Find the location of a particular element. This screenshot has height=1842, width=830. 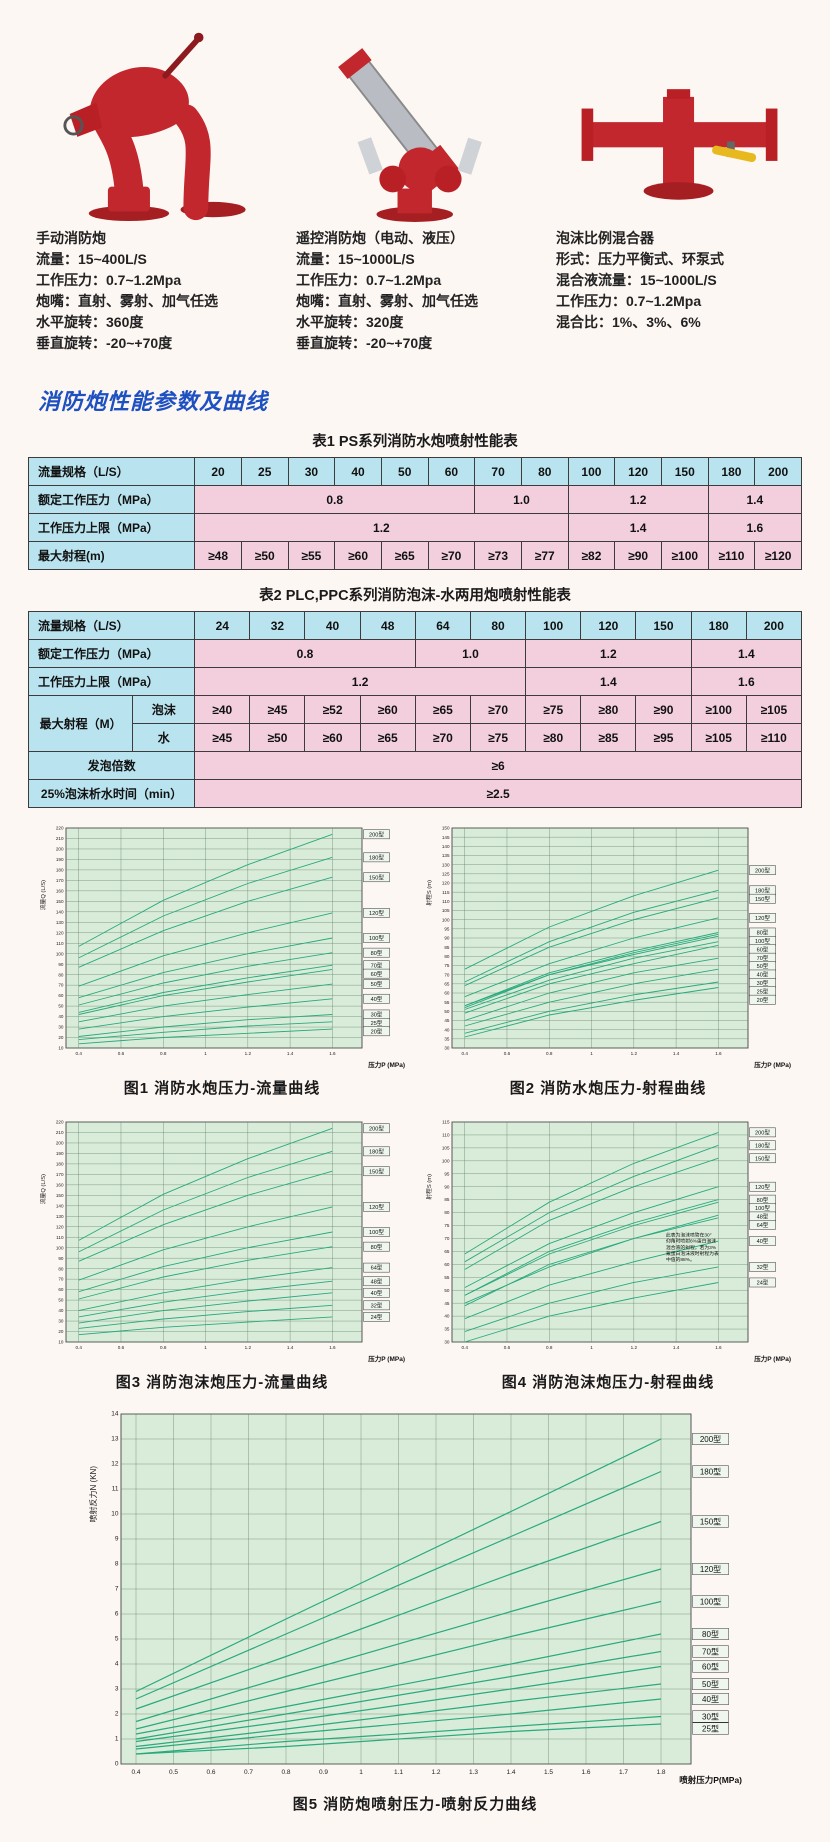

table-cell: 100 is located at coordinates (553, 625).